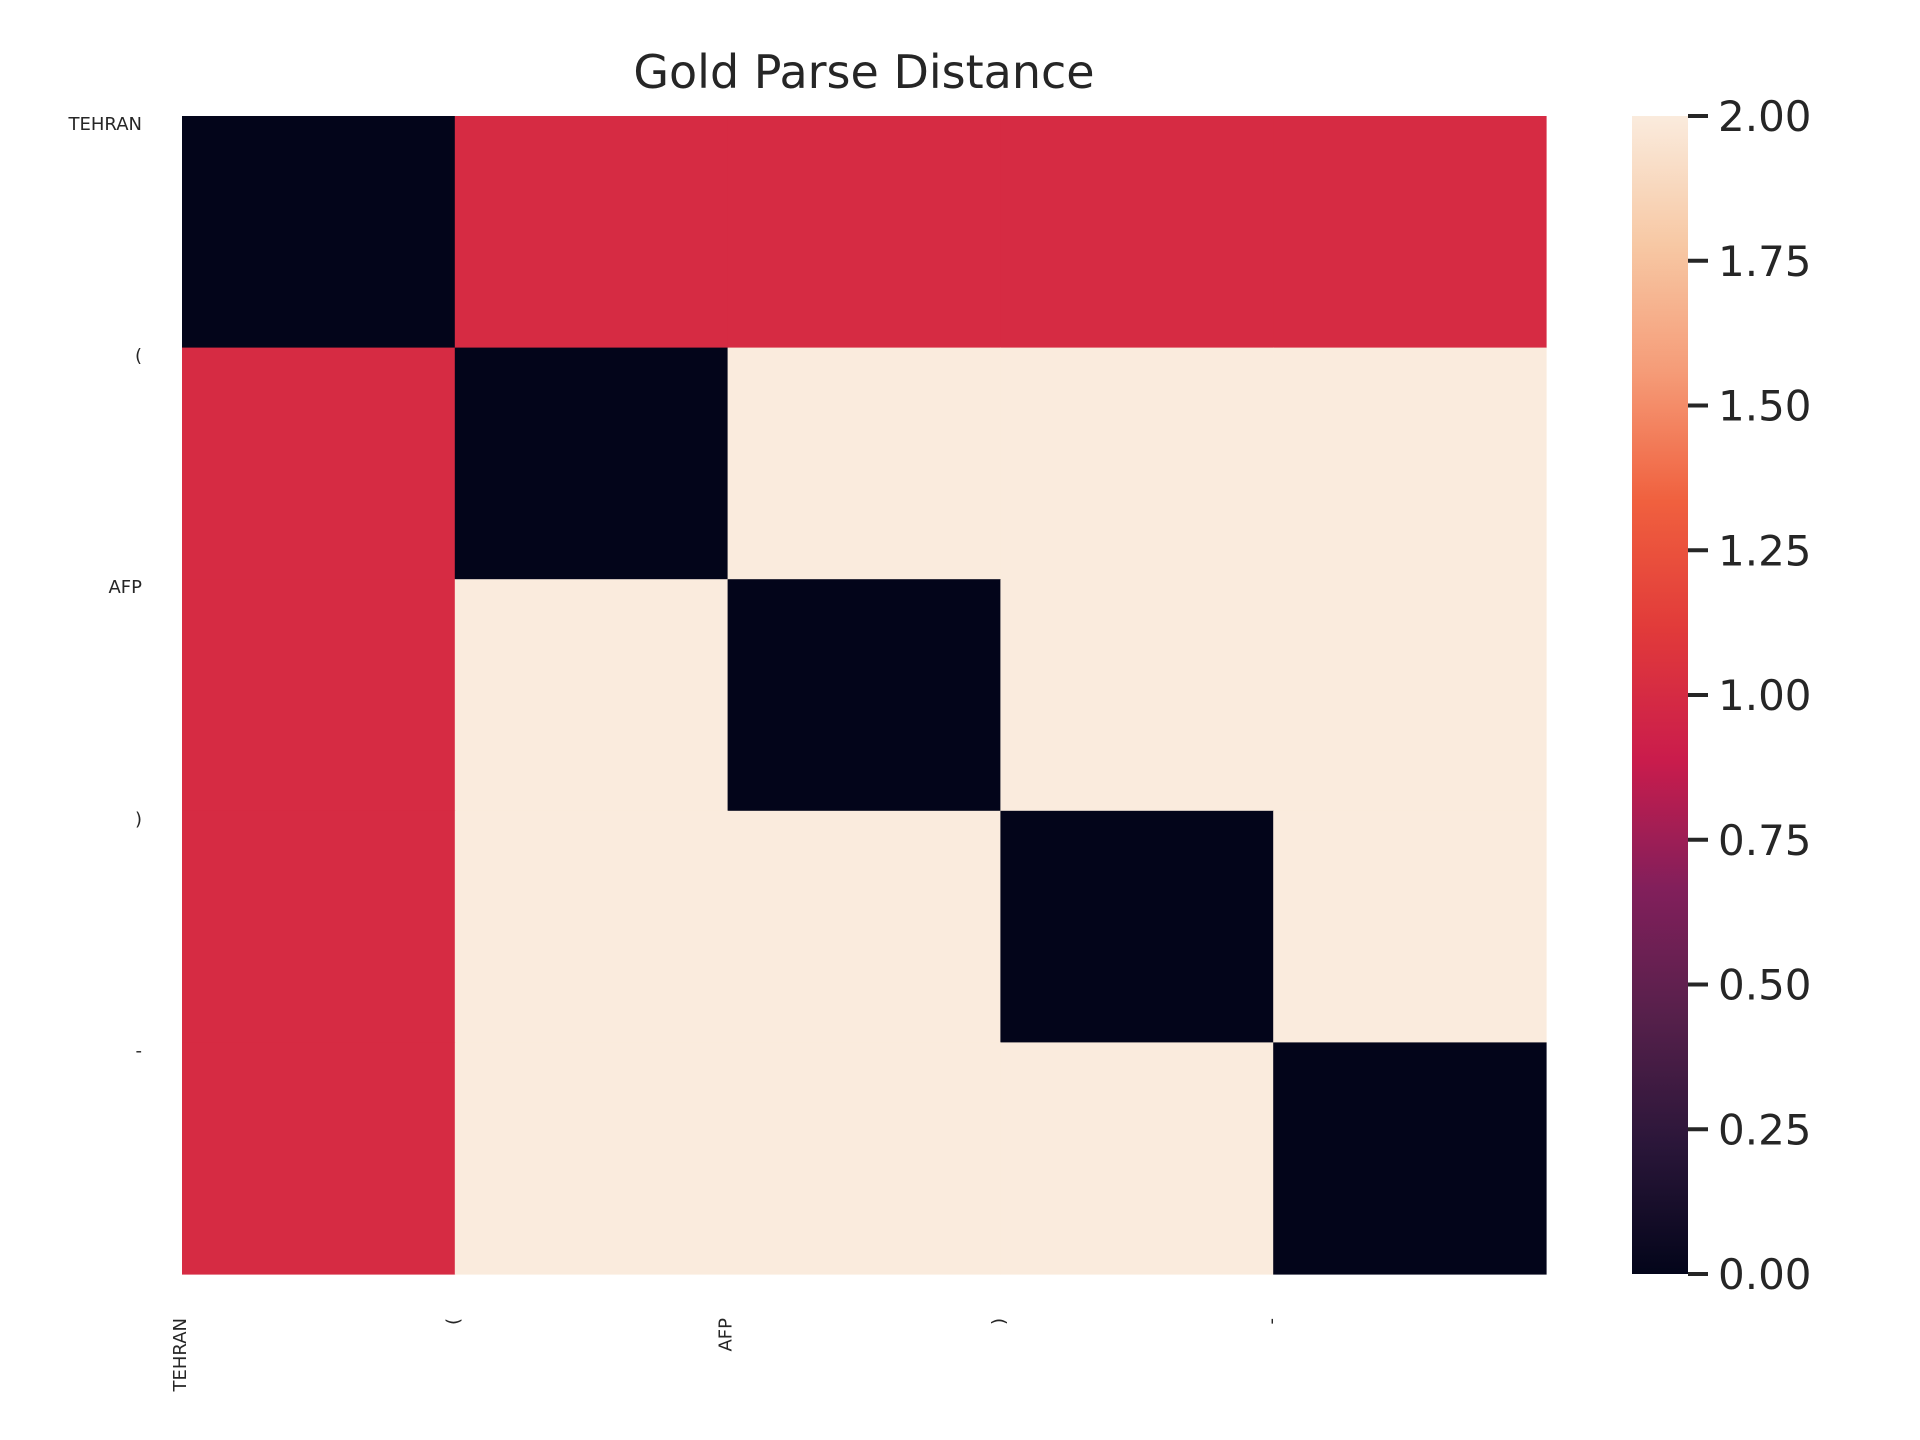  I want to click on heatmap-cell-r1-c2, so click(864, 463).